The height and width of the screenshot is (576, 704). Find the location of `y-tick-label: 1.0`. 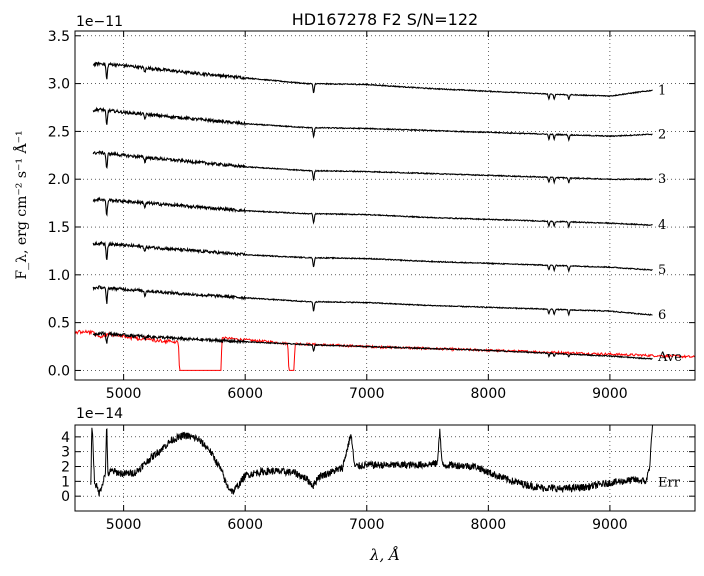

y-tick-label: 1.0 is located at coordinates (59, 276).